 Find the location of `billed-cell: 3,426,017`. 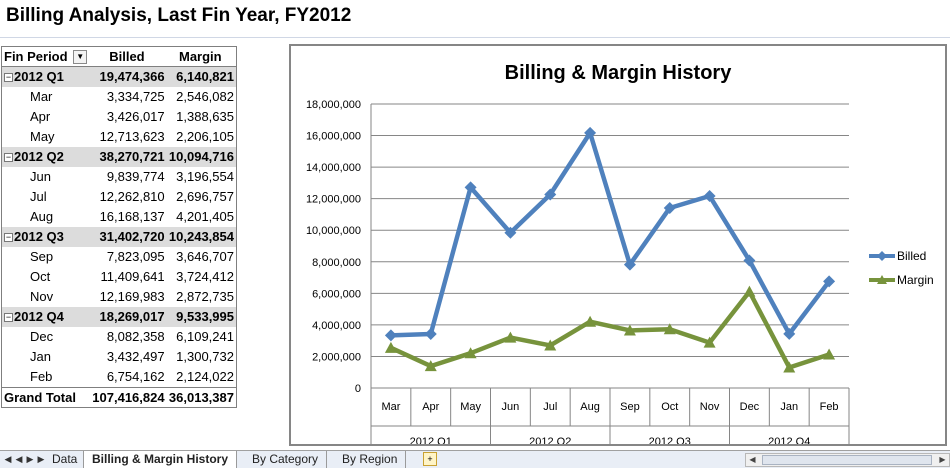

billed-cell: 3,426,017 is located at coordinates (135, 116).